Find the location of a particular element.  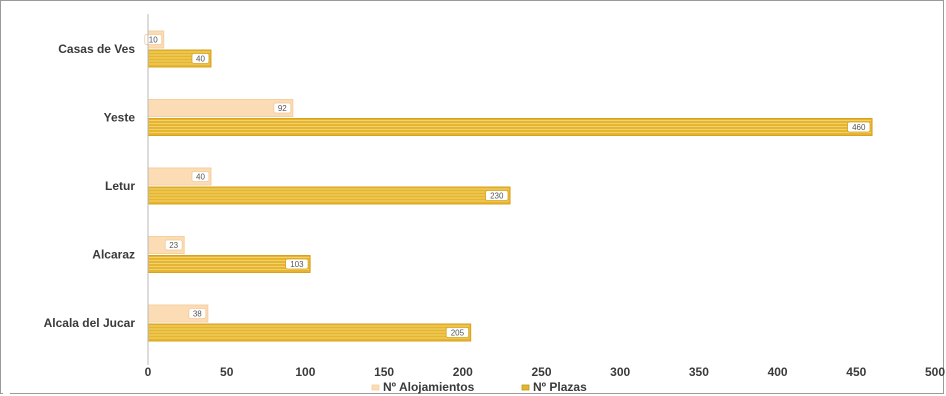

svg-text: 230 is located at coordinates (497, 196).